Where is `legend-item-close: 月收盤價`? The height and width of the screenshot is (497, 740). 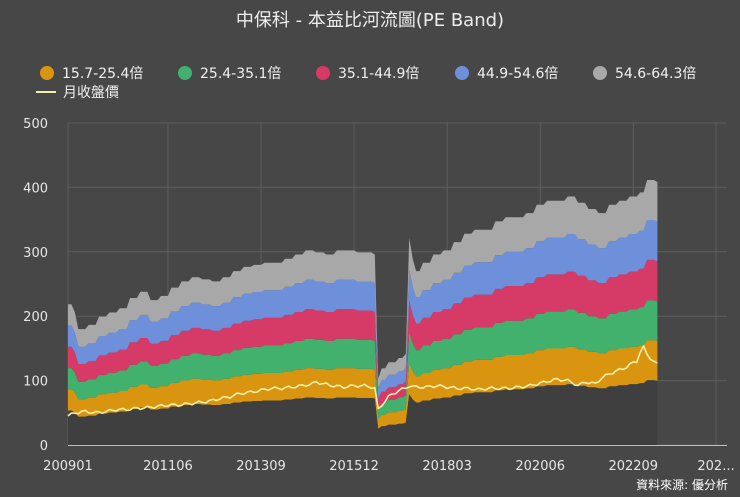 legend-item-close: 月收盤價 is located at coordinates (77, 92).